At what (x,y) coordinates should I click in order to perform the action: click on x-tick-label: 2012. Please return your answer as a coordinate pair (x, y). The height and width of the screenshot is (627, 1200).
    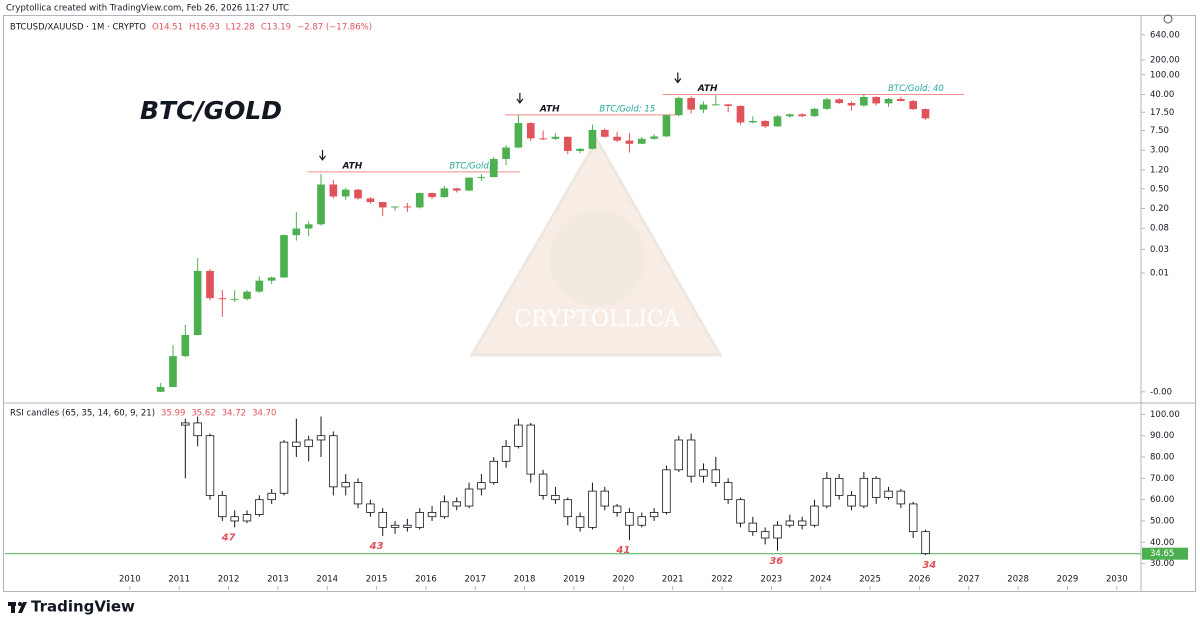
    Looking at the image, I should click on (229, 580).